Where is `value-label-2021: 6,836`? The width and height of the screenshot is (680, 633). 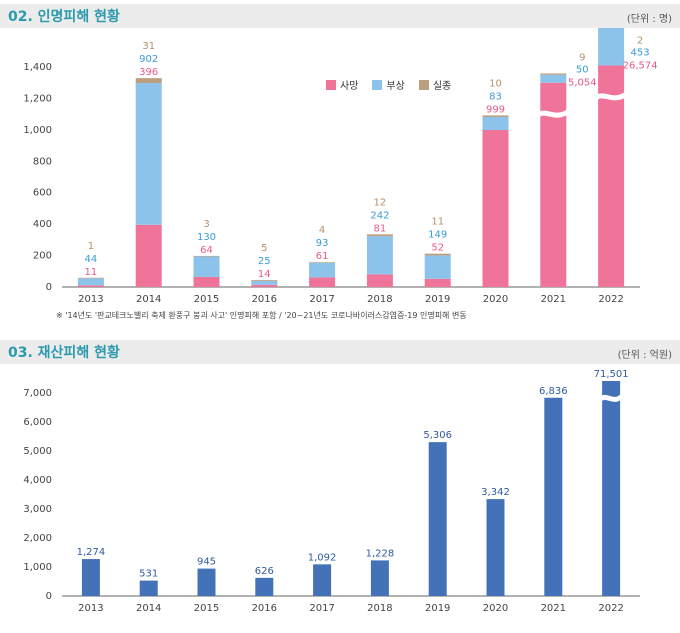 value-label-2021: 6,836 is located at coordinates (553, 391).